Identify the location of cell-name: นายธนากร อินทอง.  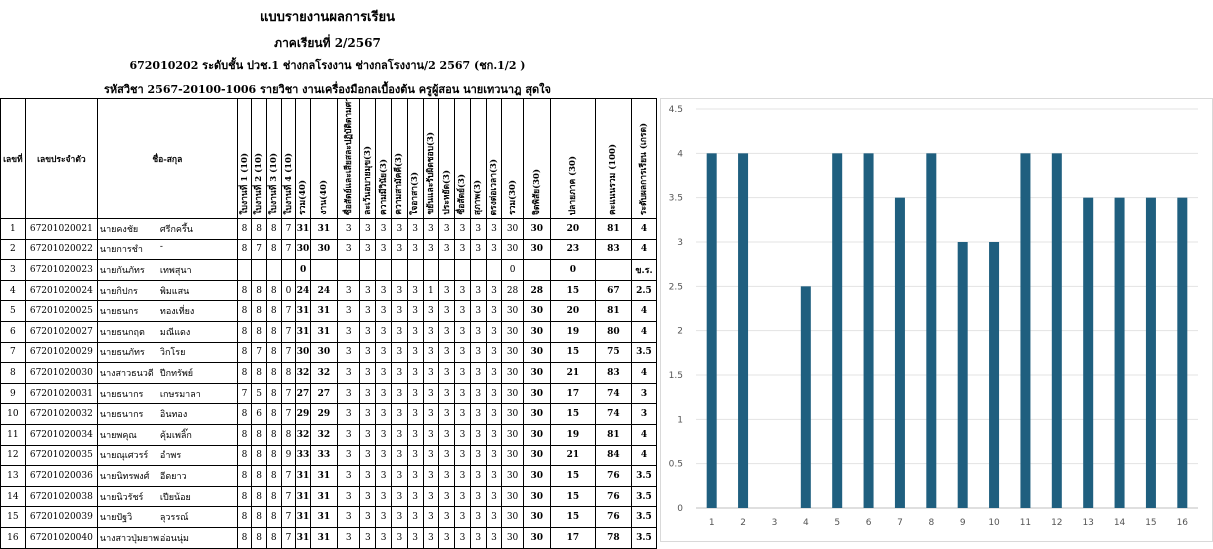
(167, 414).